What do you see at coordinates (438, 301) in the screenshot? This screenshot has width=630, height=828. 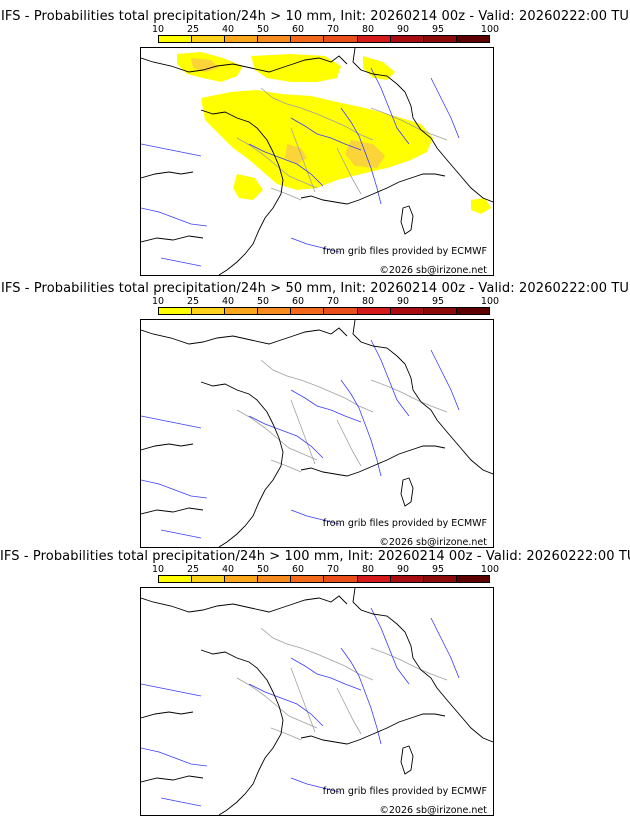 I see `colorbar-tick-label: 95` at bounding box center [438, 301].